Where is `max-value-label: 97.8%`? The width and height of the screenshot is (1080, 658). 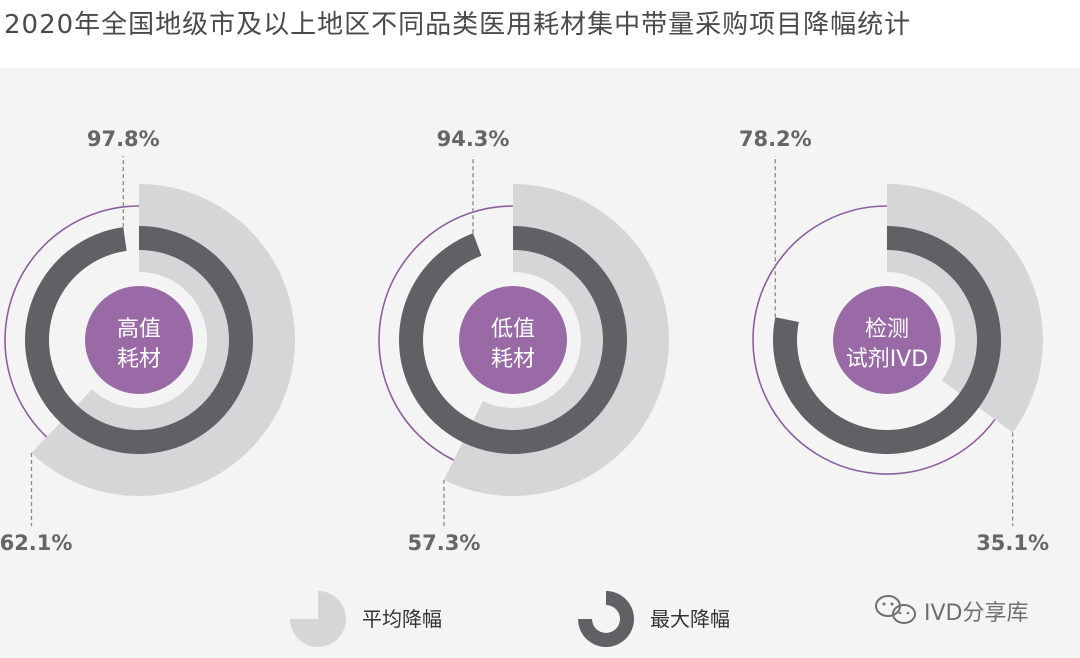
max-value-label: 97.8% is located at coordinates (123, 139).